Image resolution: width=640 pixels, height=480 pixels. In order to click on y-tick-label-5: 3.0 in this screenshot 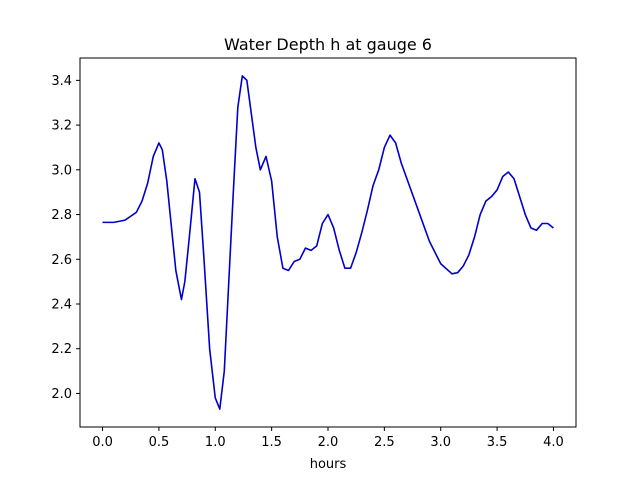, I will do `click(61, 170)`.